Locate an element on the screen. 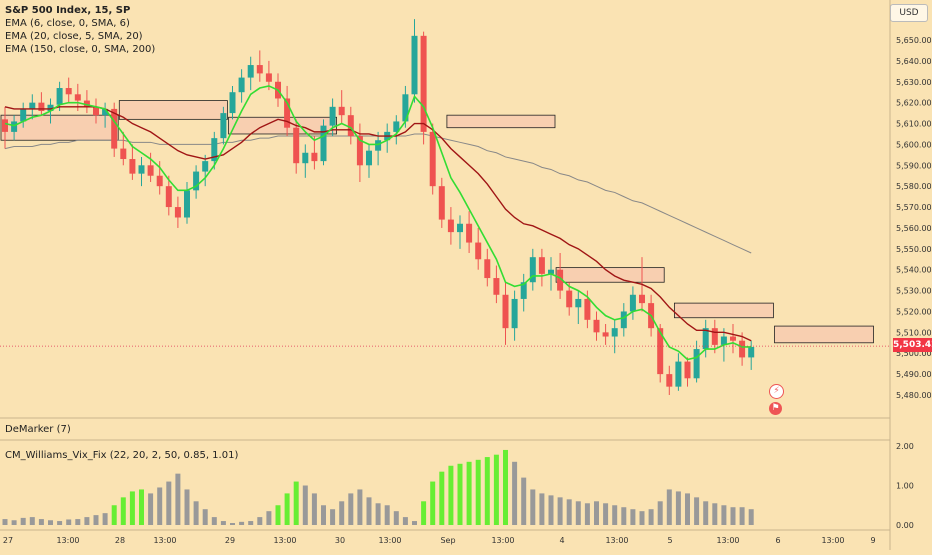 The image size is (932, 555). x-tick-label: 28 is located at coordinates (120, 540).